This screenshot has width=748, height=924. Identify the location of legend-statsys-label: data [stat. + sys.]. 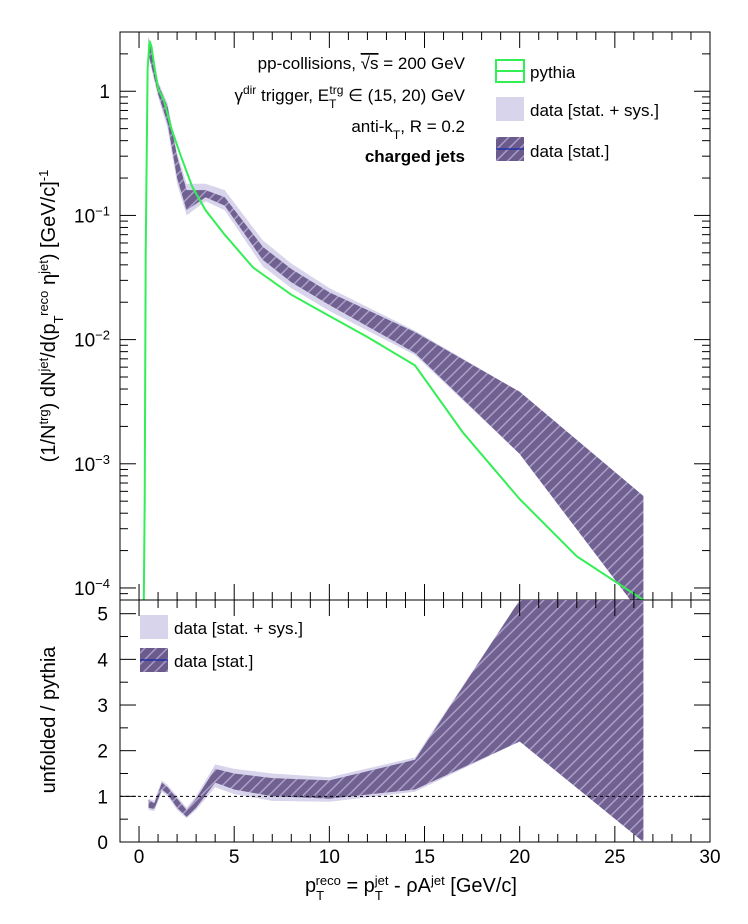
(594, 110).